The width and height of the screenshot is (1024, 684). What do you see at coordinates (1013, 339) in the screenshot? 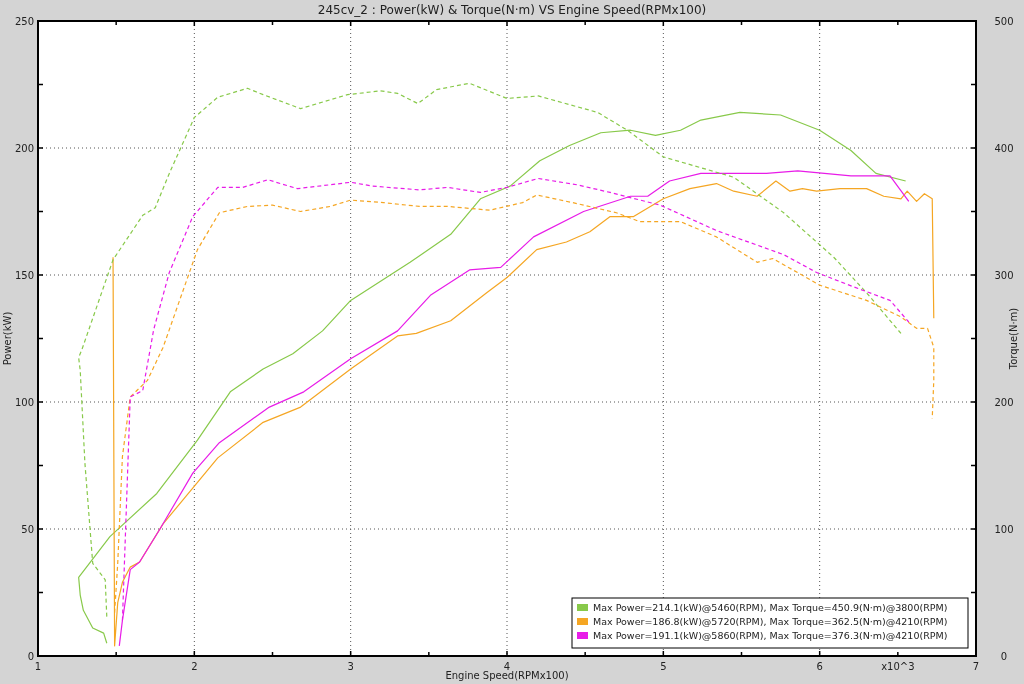
I see `y2-axis-title: Torque(N·m)` at bounding box center [1013, 339].